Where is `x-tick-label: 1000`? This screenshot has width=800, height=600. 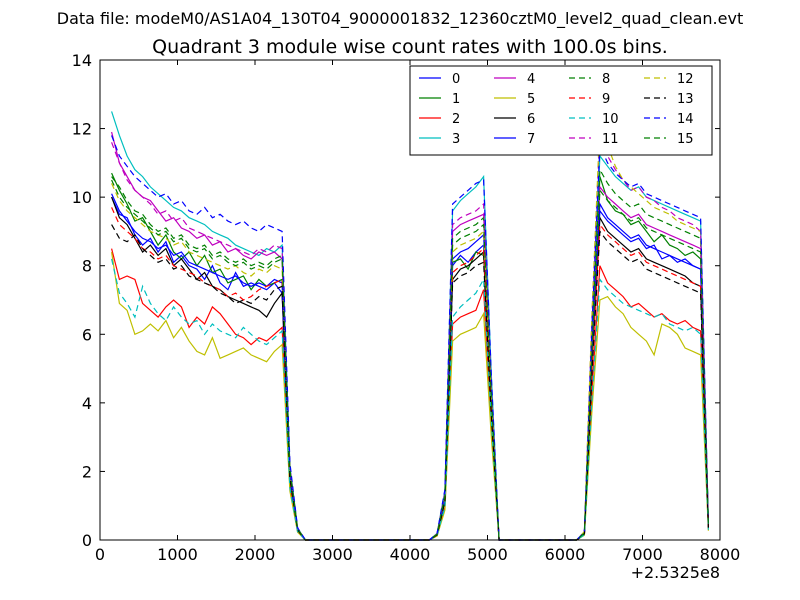 x-tick-label: 1000 is located at coordinates (177, 554).